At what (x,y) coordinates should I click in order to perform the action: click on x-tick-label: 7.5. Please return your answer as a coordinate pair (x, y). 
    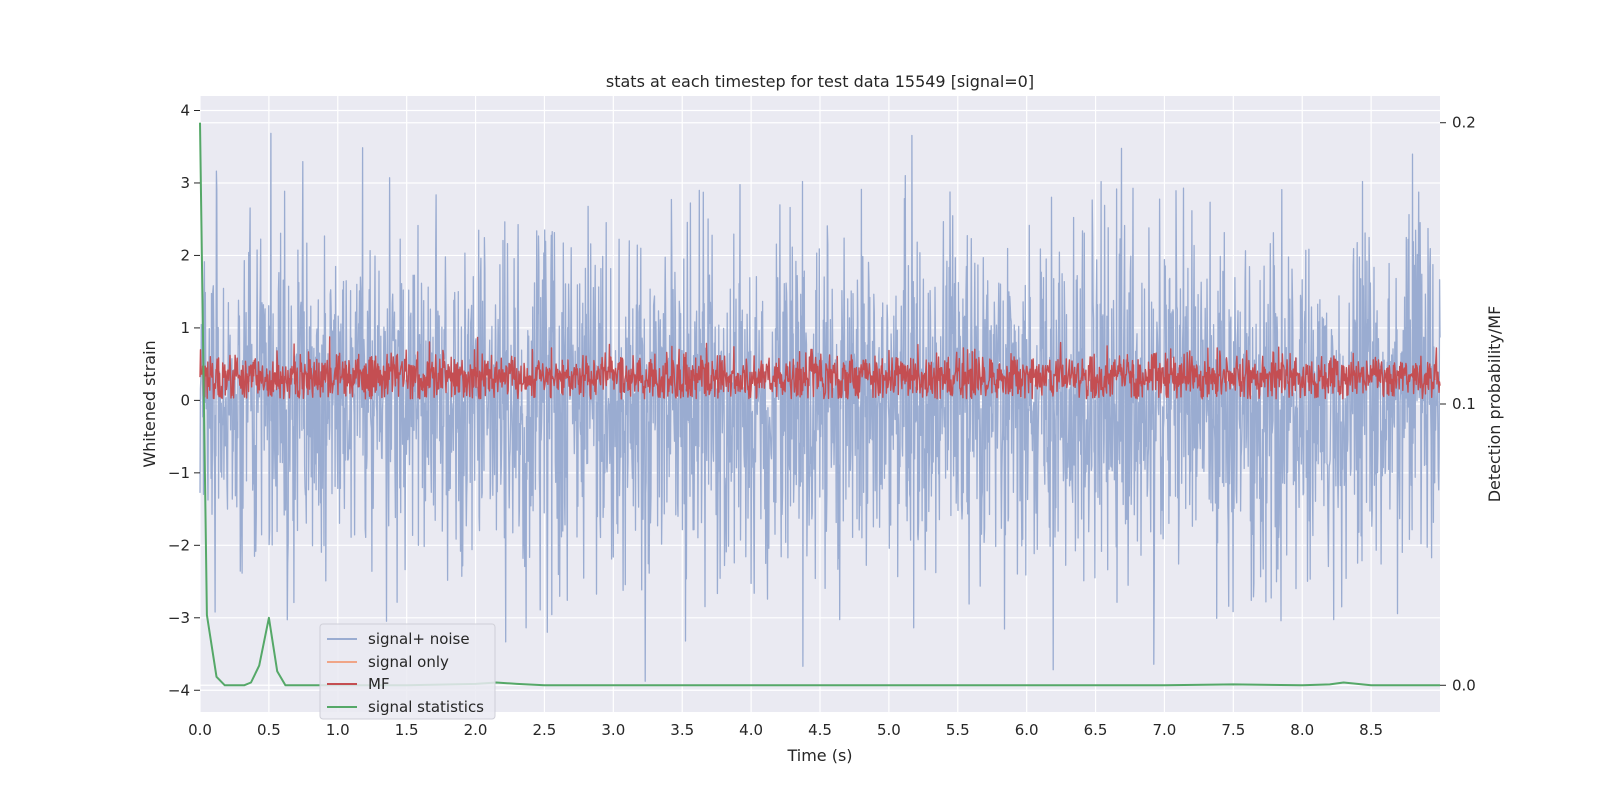
    Looking at the image, I should click on (1233, 730).